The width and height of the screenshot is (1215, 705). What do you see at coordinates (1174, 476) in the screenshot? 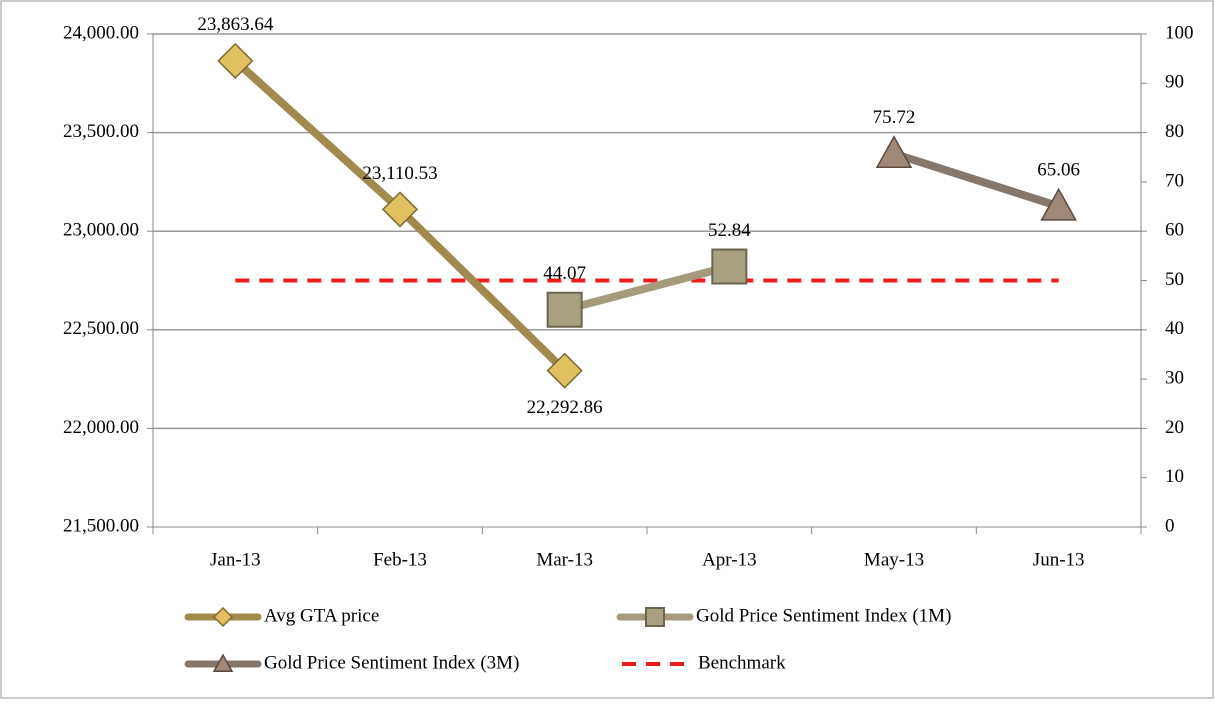
I see `y2-tick-label: 10` at bounding box center [1174, 476].